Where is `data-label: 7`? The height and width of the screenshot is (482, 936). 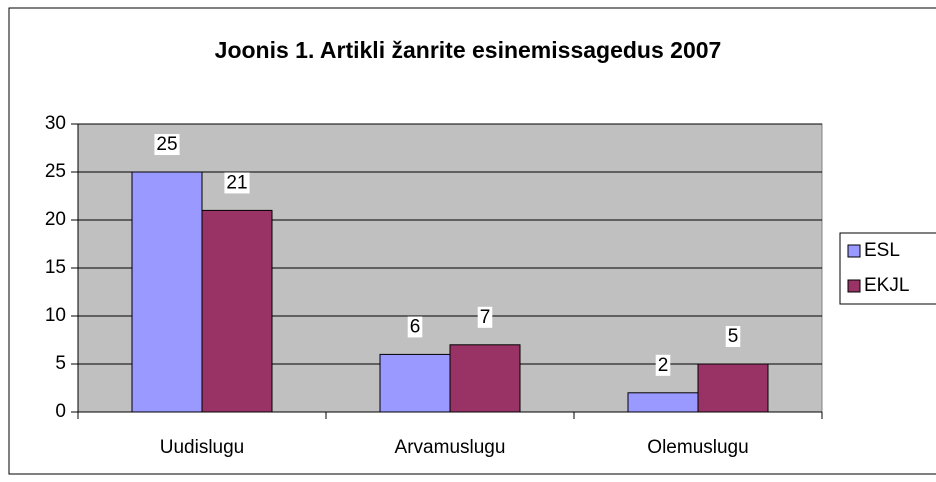 data-label: 7 is located at coordinates (485, 317).